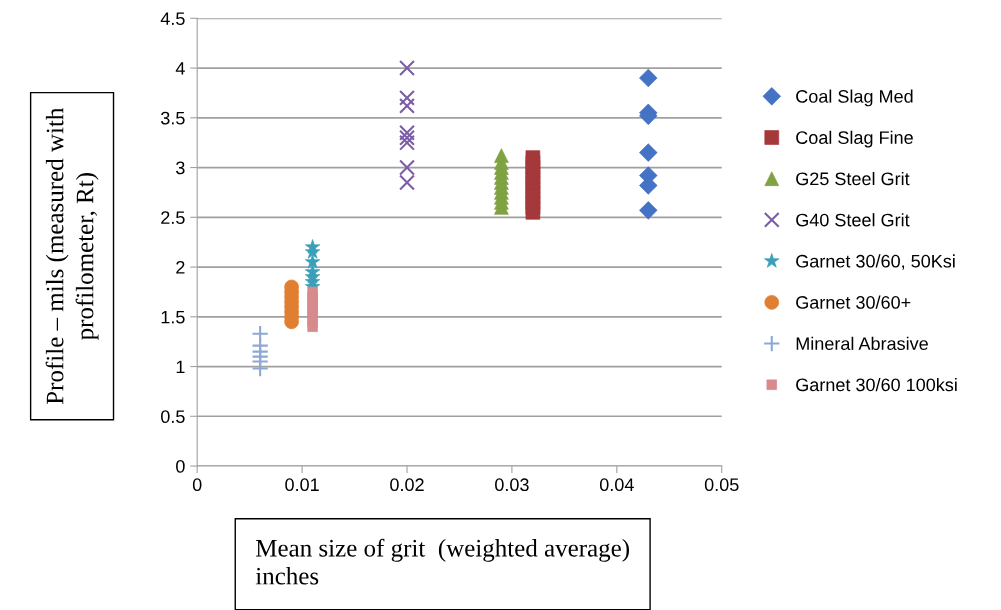  What do you see at coordinates (72, 256) in the screenshot?
I see `y-axis-title: Profile – mils (measured with profilometer, Rt)` at bounding box center [72, 256].